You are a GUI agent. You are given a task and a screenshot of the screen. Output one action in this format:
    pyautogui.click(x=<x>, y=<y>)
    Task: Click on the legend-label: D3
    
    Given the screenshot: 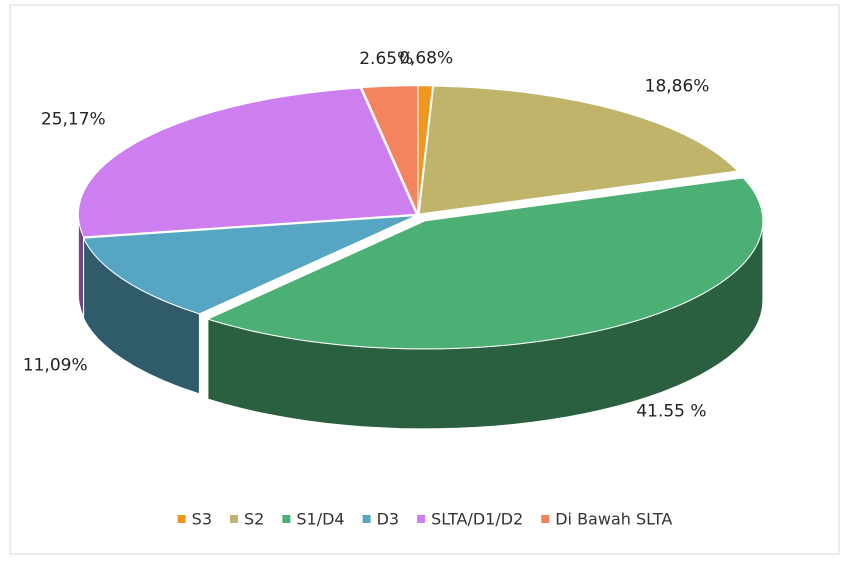 What is the action you would take?
    pyautogui.click(x=388, y=519)
    